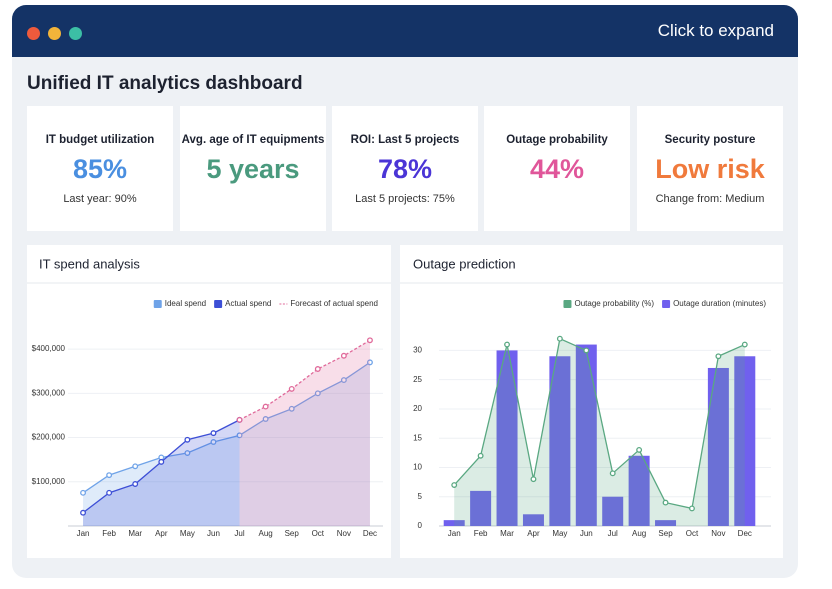 The width and height of the screenshot is (832, 589). Describe the element at coordinates (344, 533) in the screenshot. I see `x-tick-label: Nov` at that location.